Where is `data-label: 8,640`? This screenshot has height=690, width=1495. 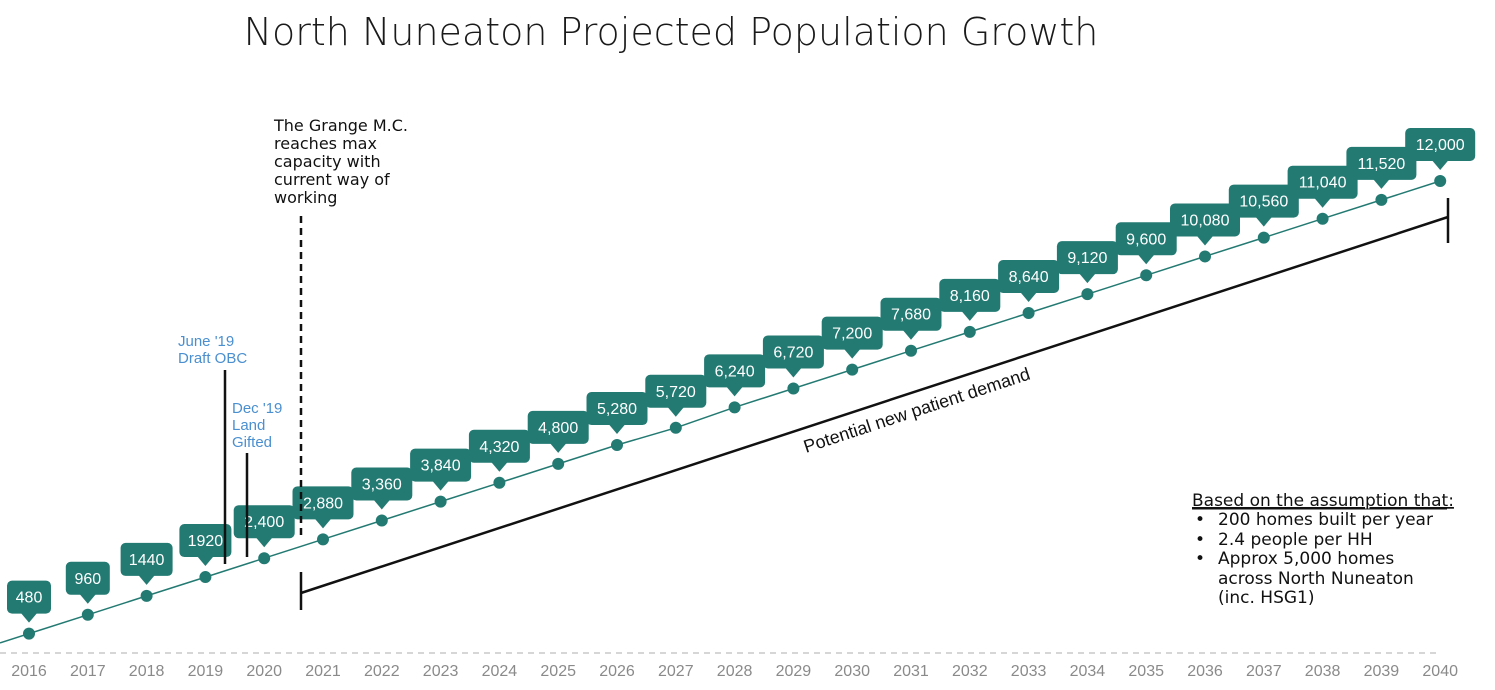 data-label: 8,640 is located at coordinates (1029, 277).